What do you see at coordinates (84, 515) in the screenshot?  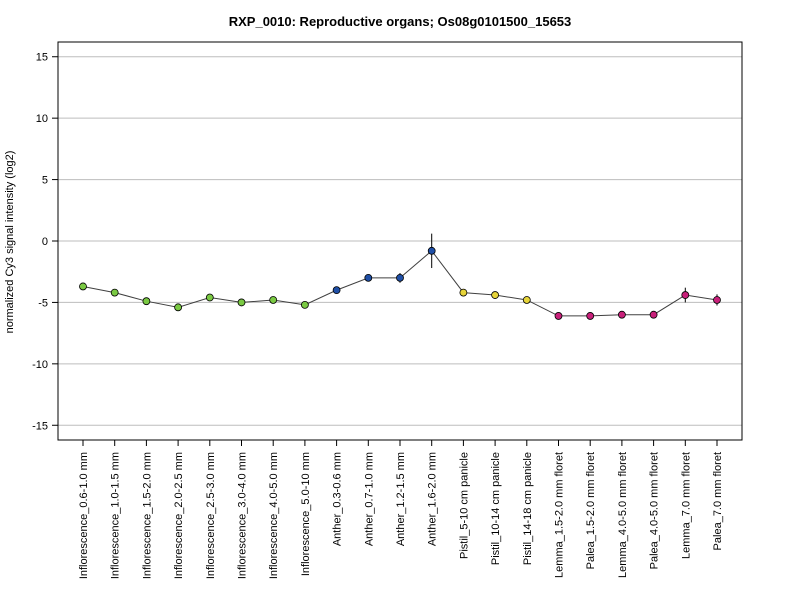 I see `x-tick-label: Inflorescence_0.6-1.0 mm` at bounding box center [84, 515].